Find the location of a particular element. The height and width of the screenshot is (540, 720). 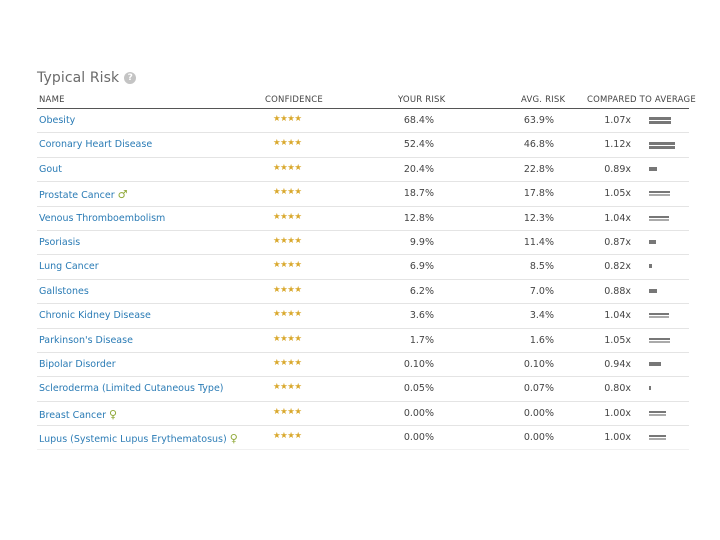

condition-link: Parkinson's Disease is located at coordinates (86, 340).